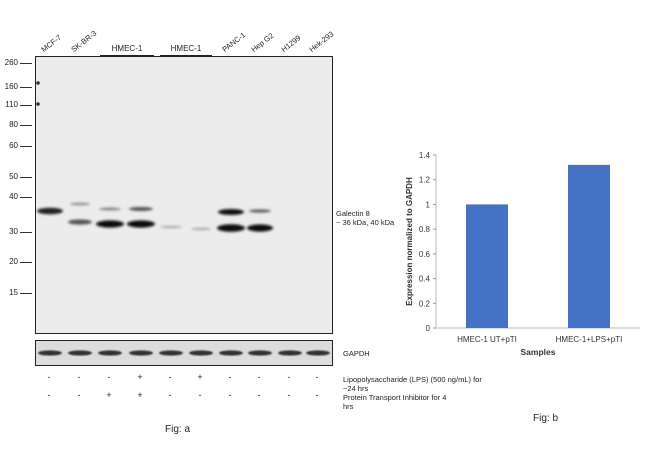 This screenshot has width=650, height=462. Describe the element at coordinates (356, 388) in the screenshot. I see `lps-treatment-label-line2: ~24 hrs` at that location.